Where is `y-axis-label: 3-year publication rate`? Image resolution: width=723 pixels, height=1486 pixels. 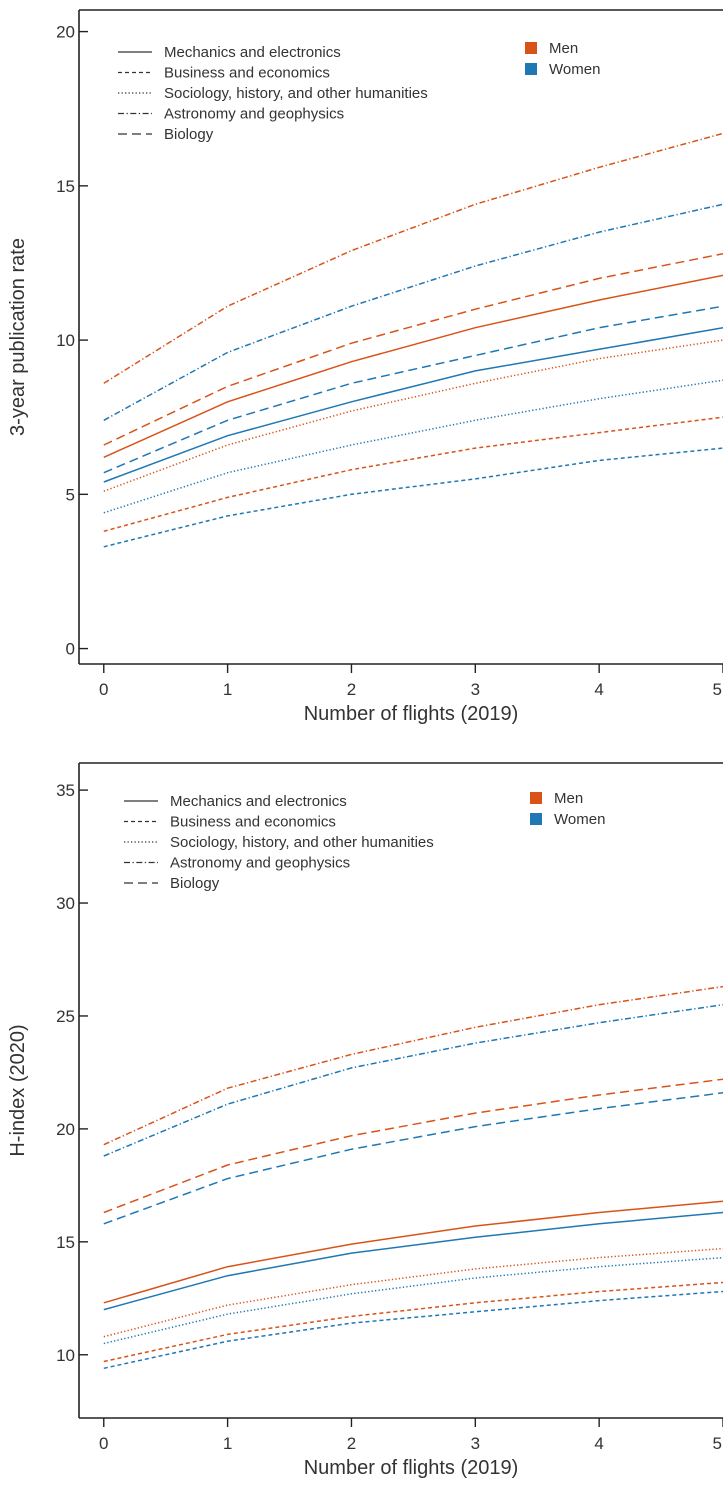
y-axis-label: 3-year publication rate is located at coordinates (18, 337).